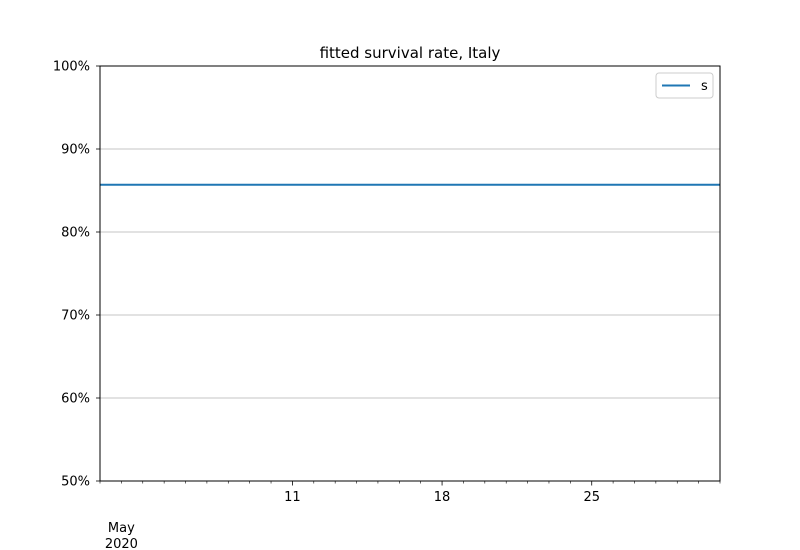  What do you see at coordinates (75, 150) in the screenshot?
I see `y-tick-label: 90%` at bounding box center [75, 150].